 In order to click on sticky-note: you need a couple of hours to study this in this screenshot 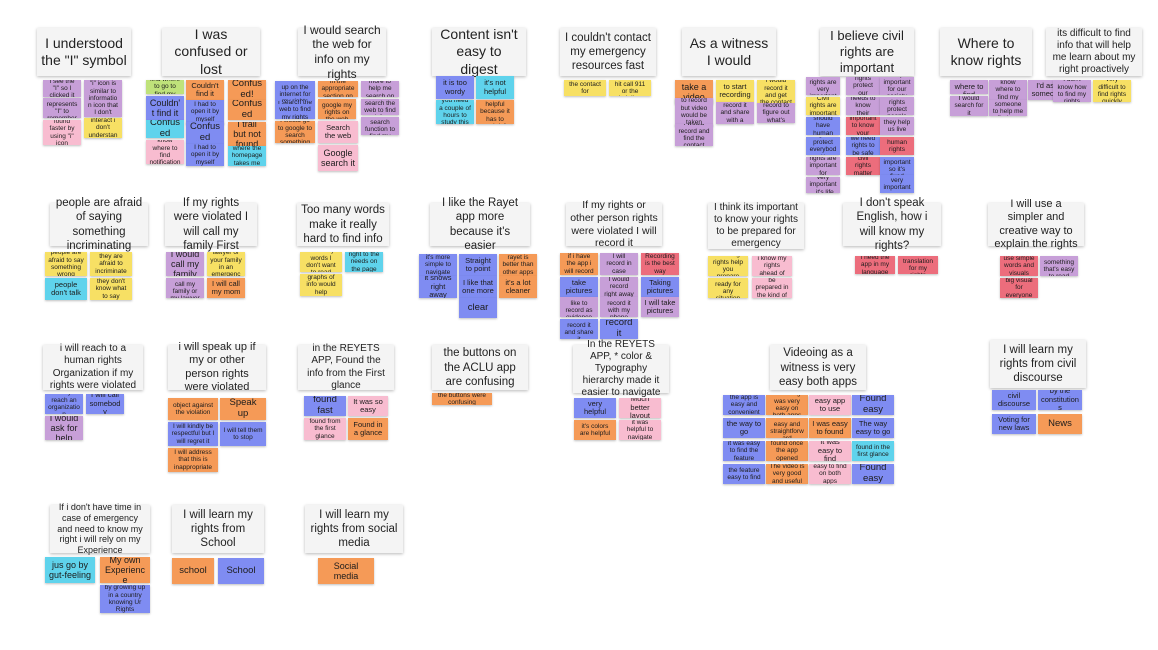, I will do `click(455, 112)`.